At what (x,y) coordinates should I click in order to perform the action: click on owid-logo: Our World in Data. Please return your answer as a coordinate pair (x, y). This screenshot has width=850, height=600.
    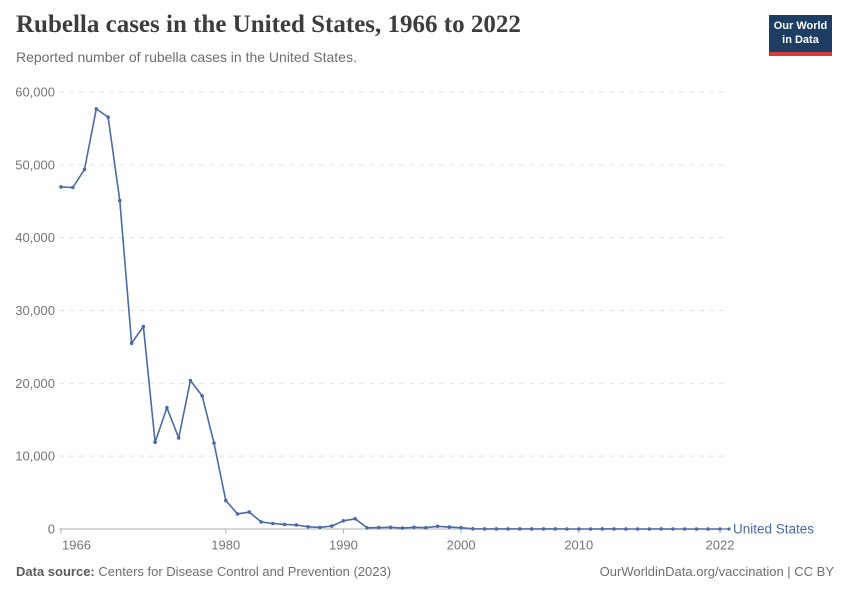
    Looking at the image, I should click on (800, 35).